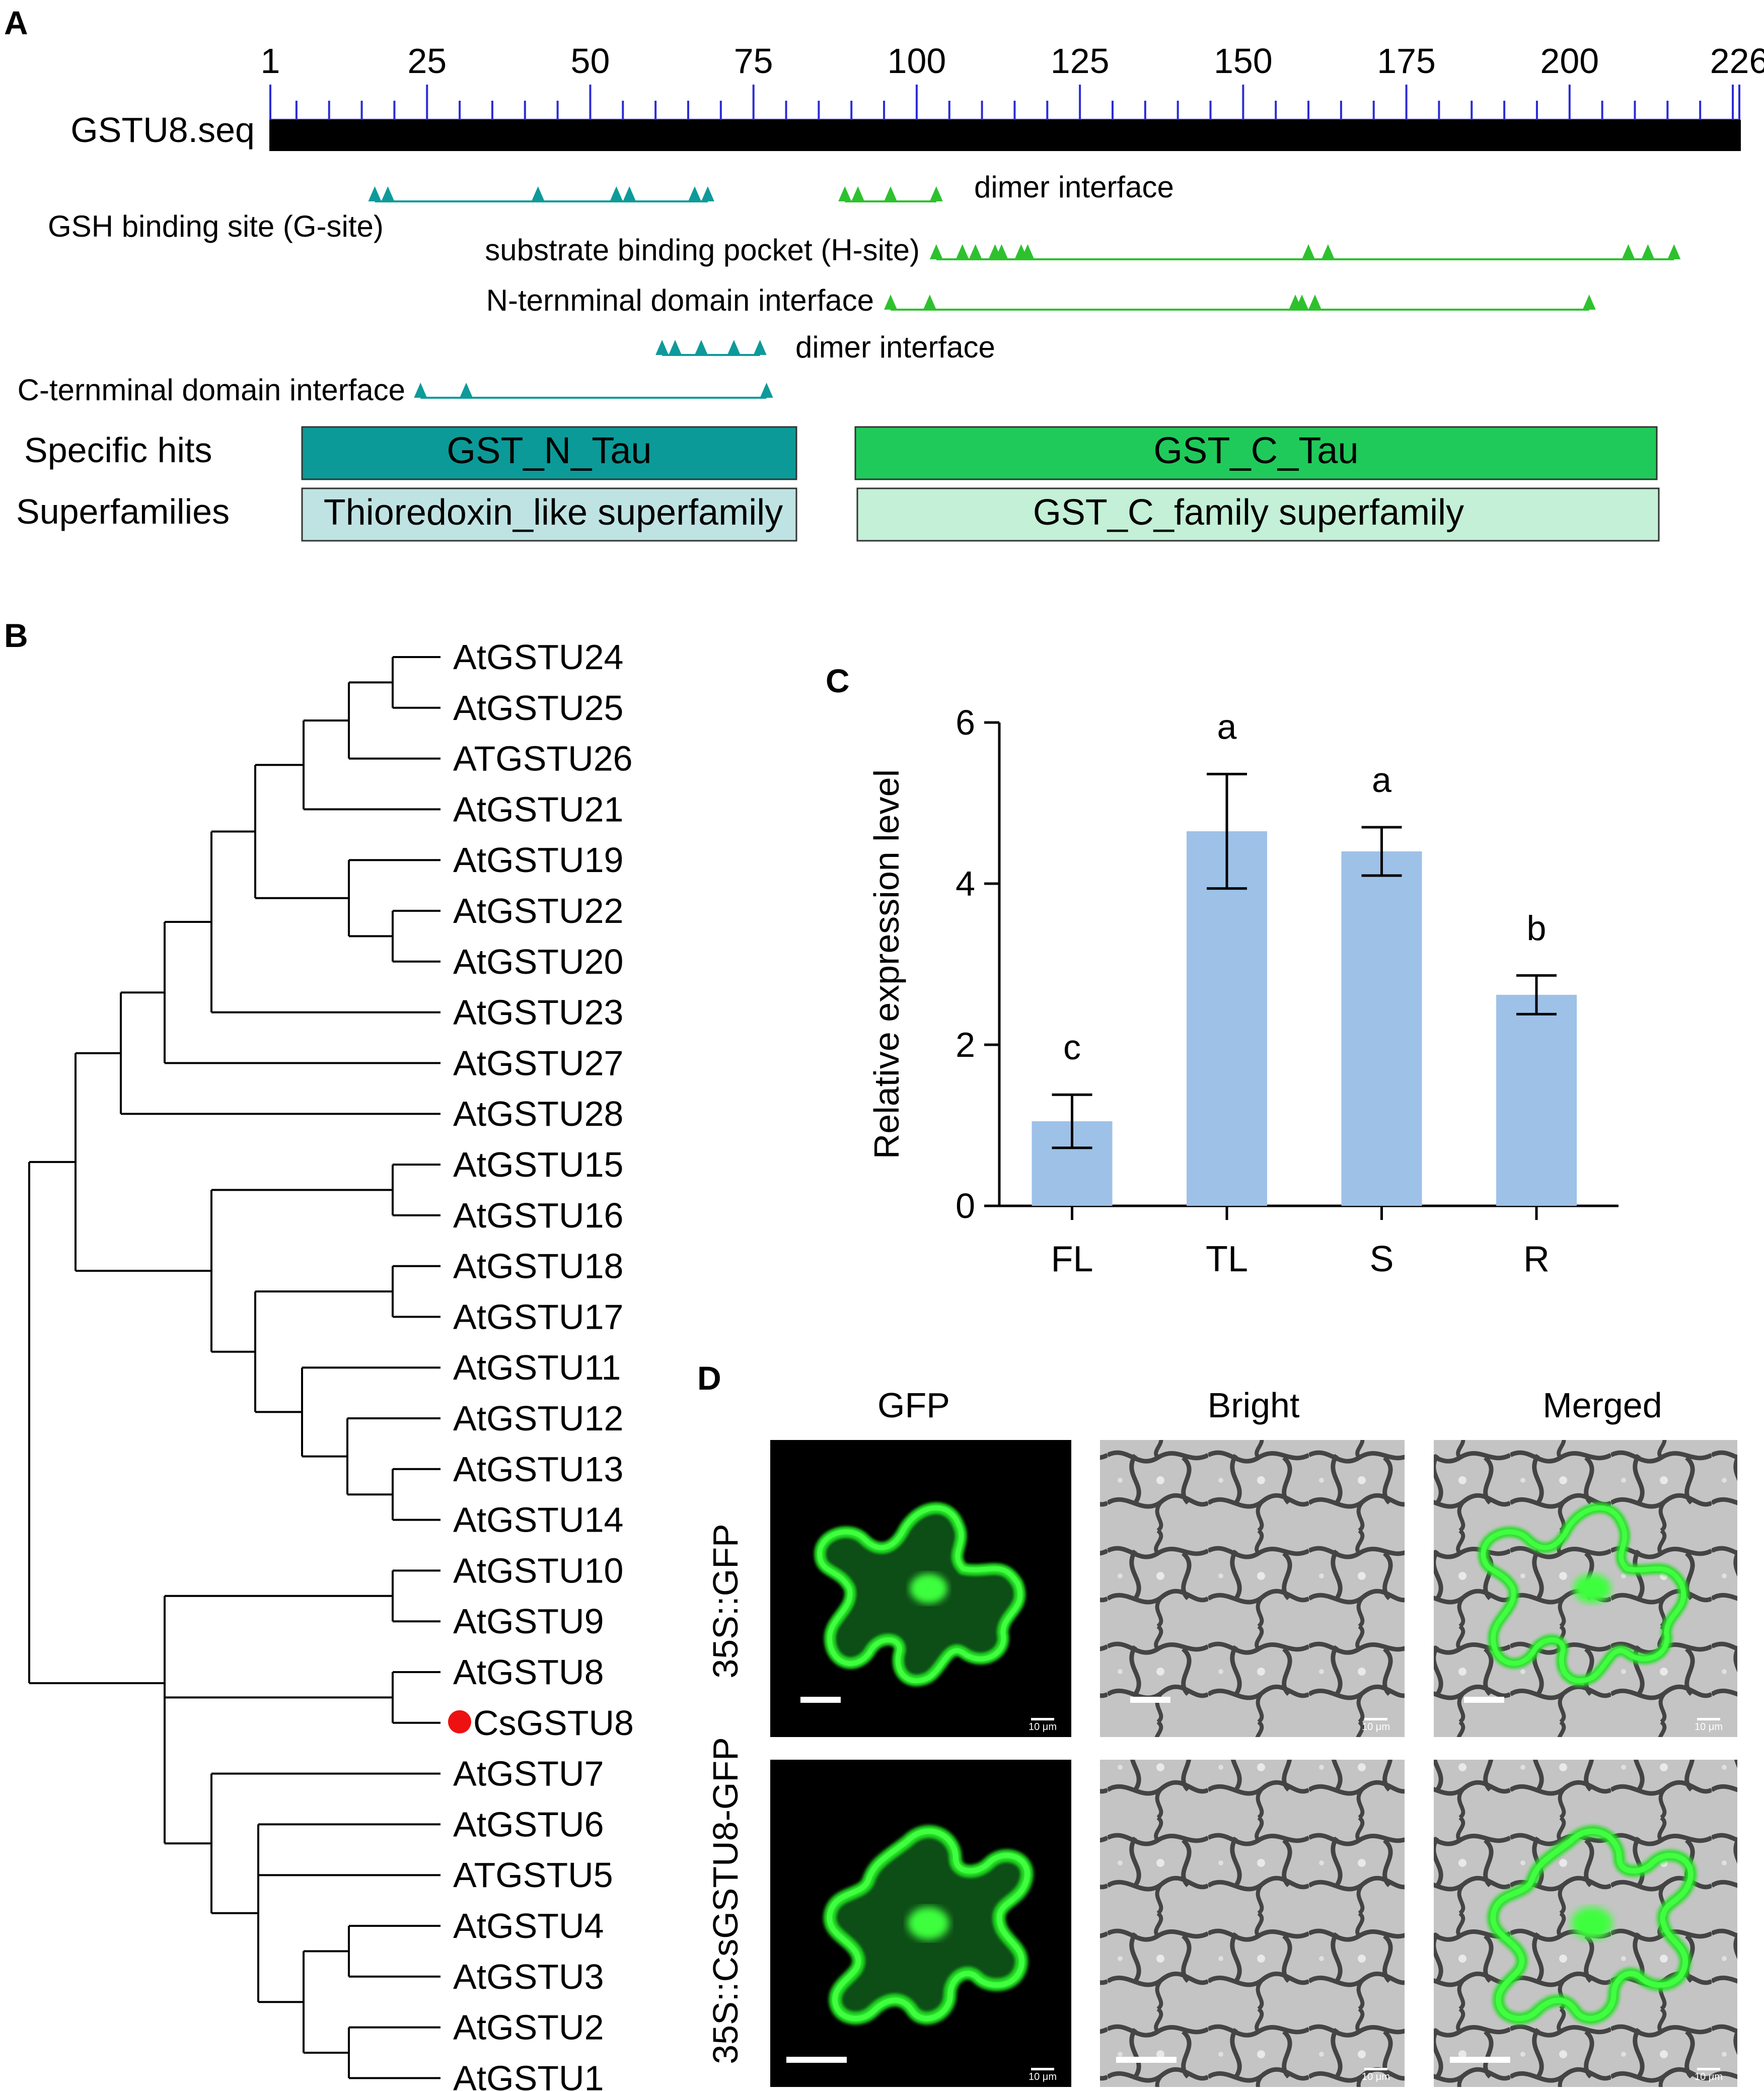 This screenshot has height=2091, width=1764. I want to click on tree-leaf-label: AtGSTU4, so click(528, 1925).